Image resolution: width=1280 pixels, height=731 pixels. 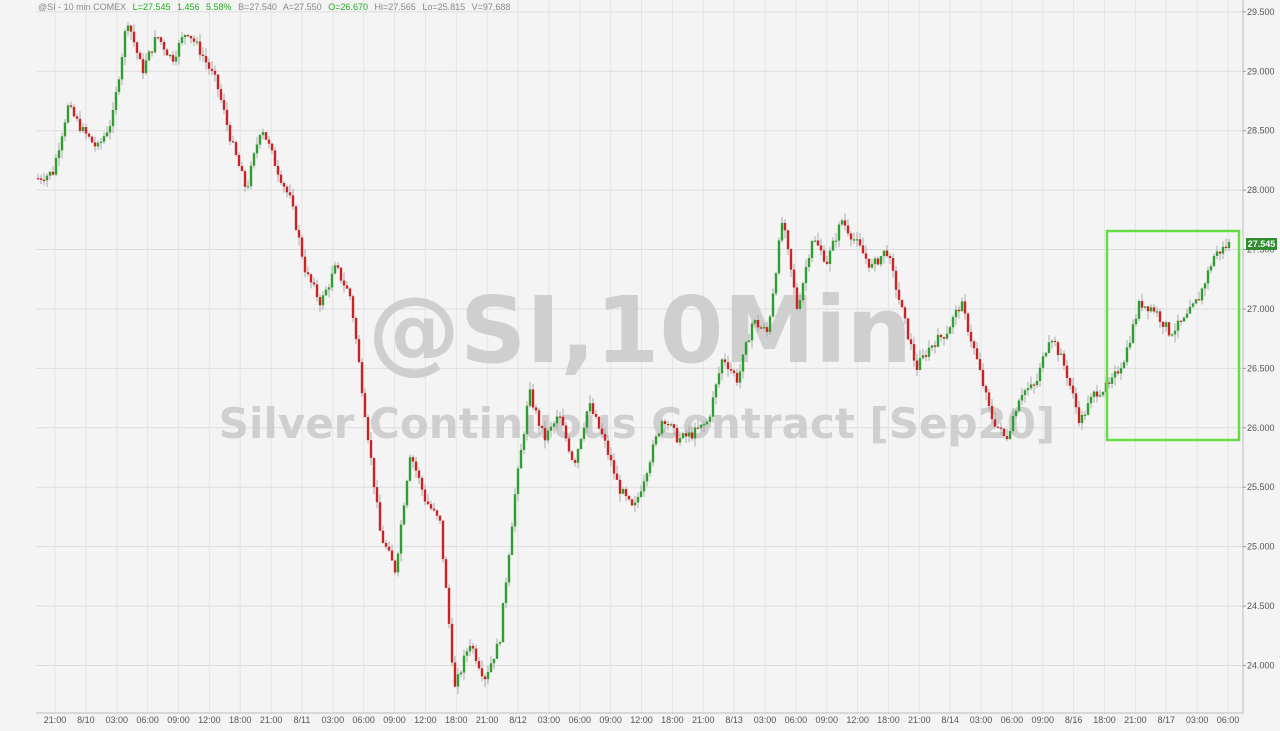 I want to click on x-tick-label: 8/11, so click(x=302, y=720).